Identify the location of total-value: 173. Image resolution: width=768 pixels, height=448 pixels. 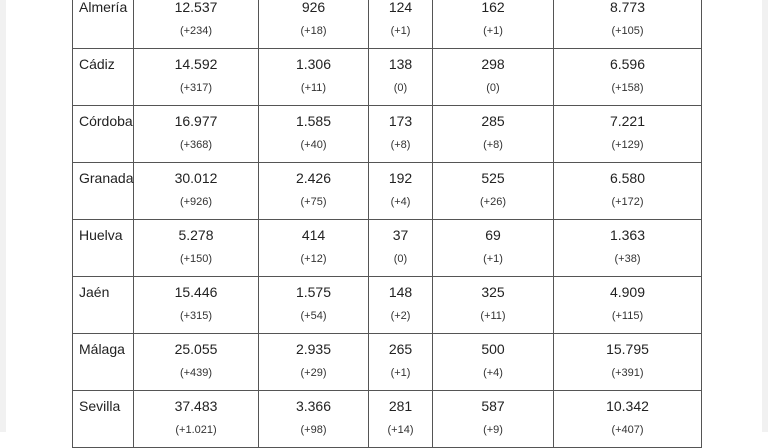
(400, 121).